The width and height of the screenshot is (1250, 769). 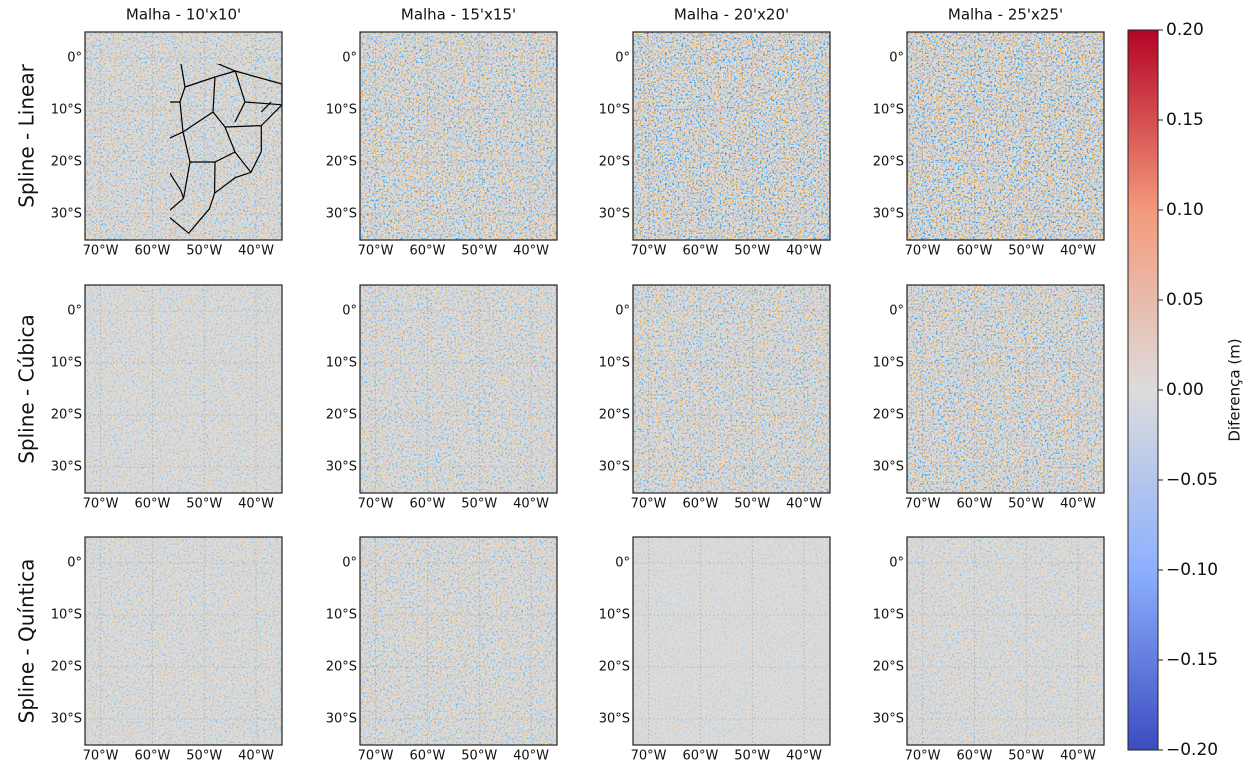 I want to click on colorbar-tick-label: −0.15, so click(x=1192, y=660).